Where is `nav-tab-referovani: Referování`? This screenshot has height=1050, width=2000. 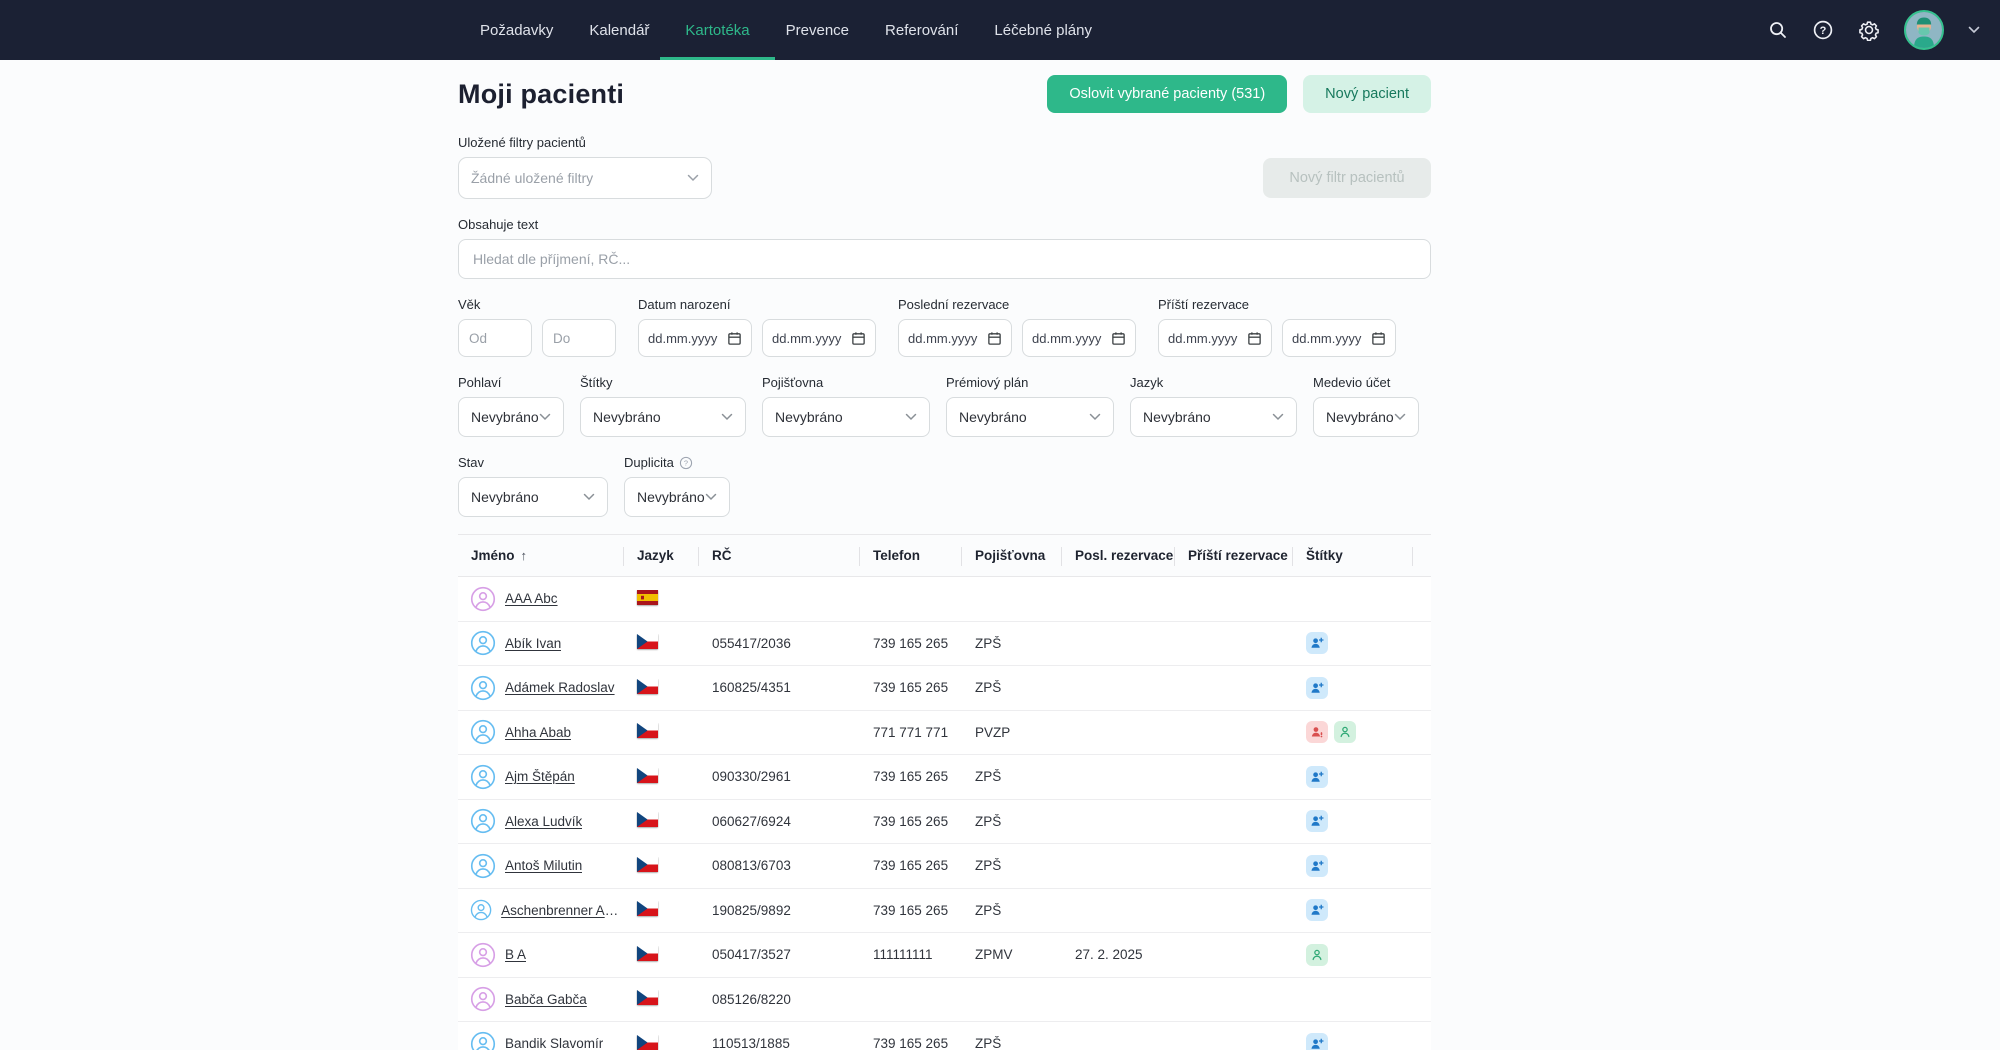
nav-tab-referovani: Referování is located at coordinates (922, 30).